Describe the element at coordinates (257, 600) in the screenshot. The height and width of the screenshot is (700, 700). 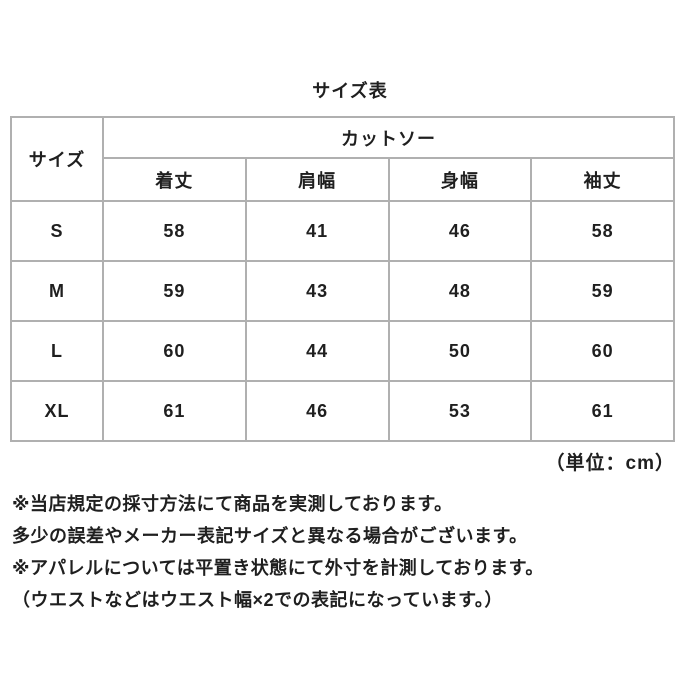
I see `note-line: （ウエストなどはウエスト幅×2での表記になっています。）` at that location.